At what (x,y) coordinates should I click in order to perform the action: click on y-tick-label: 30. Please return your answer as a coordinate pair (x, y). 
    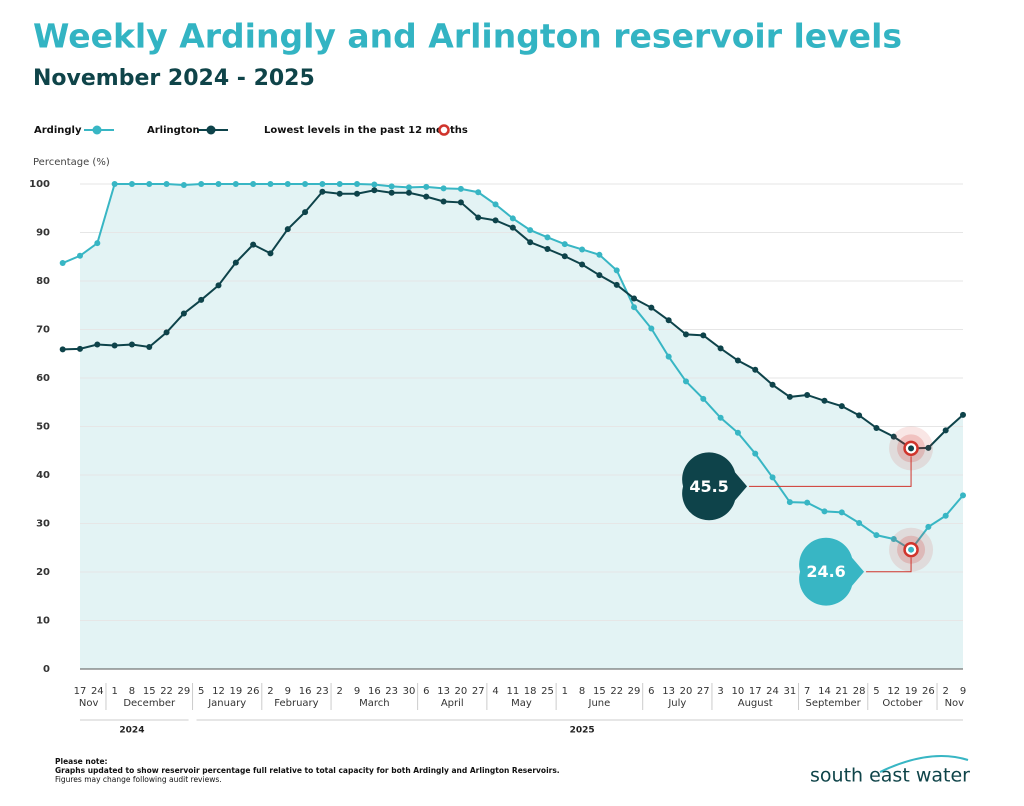
    Looking at the image, I should click on (43, 524).